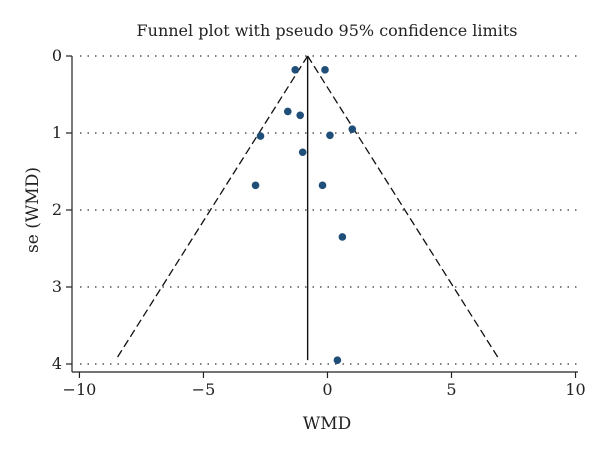 The height and width of the screenshot is (451, 600). I want to click on x-tick-label--5: −5, so click(204, 389).